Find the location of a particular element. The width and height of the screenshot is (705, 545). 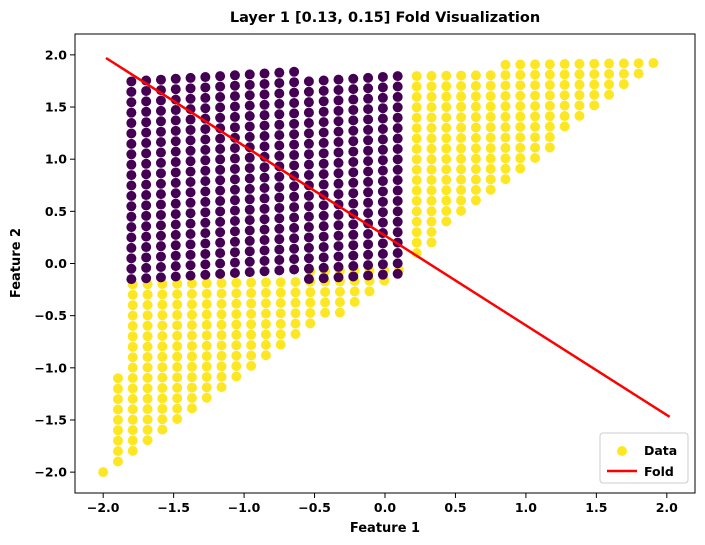

x-tick-label: −2.0 is located at coordinates (103, 507).